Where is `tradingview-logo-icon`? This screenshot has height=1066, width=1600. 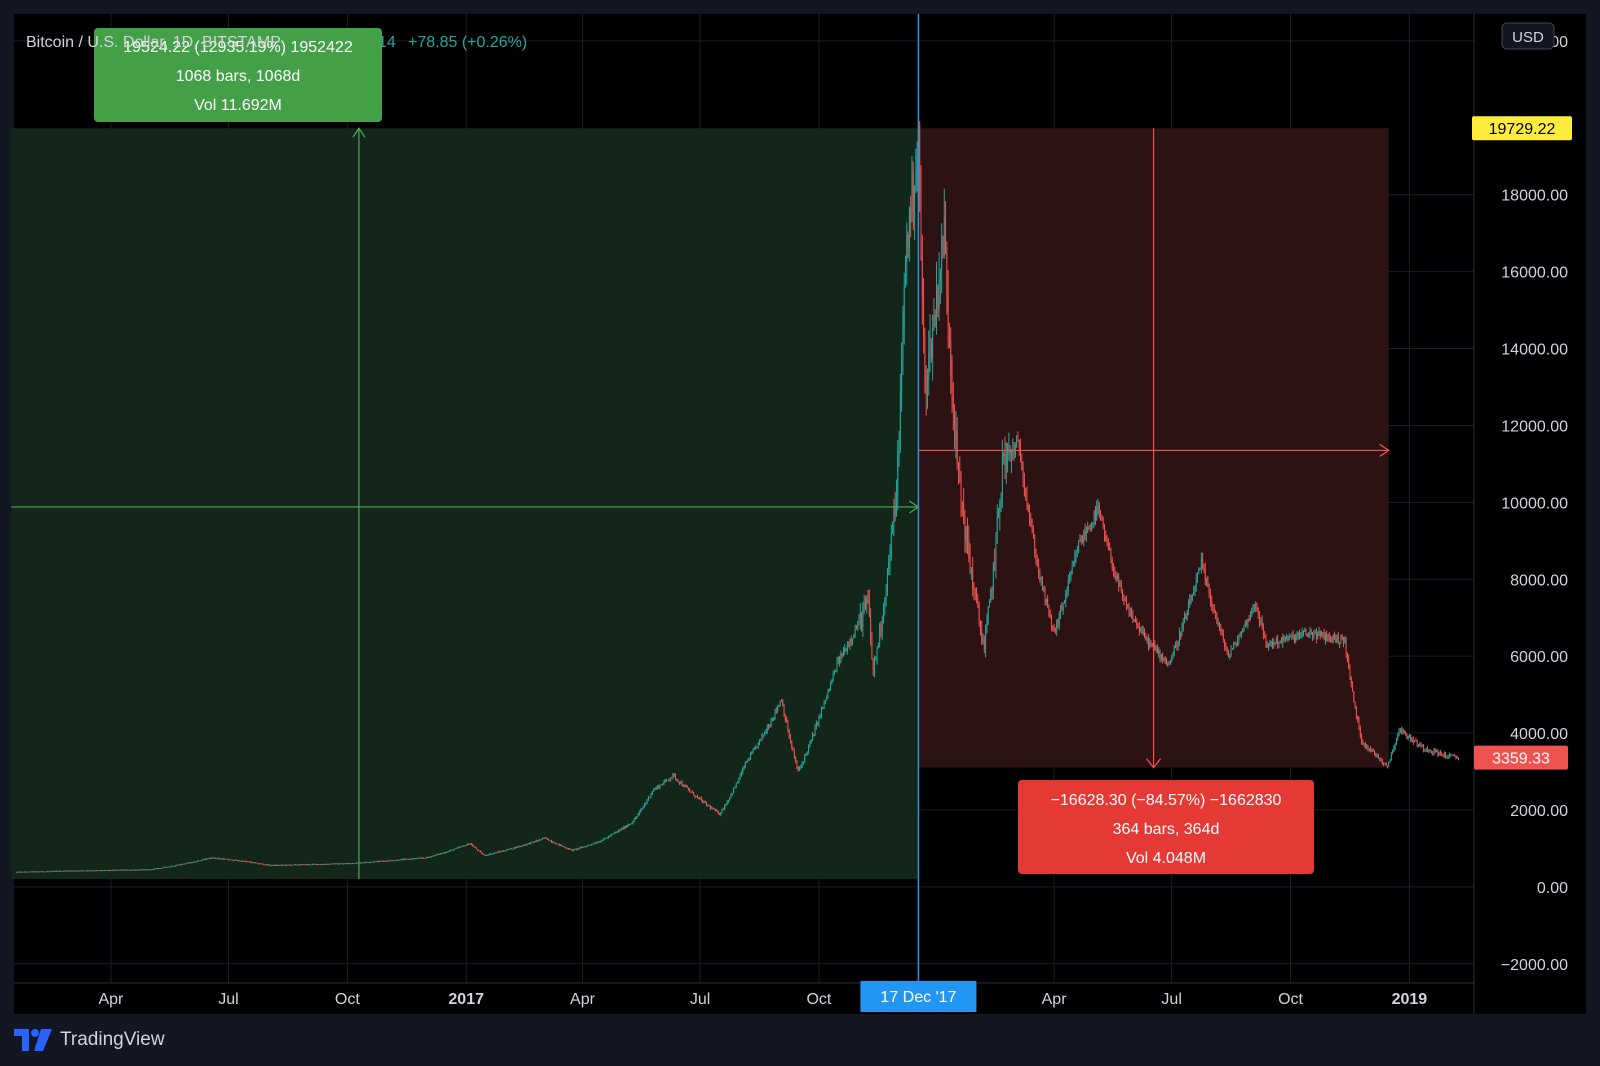
tradingview-logo-icon is located at coordinates (33, 1040).